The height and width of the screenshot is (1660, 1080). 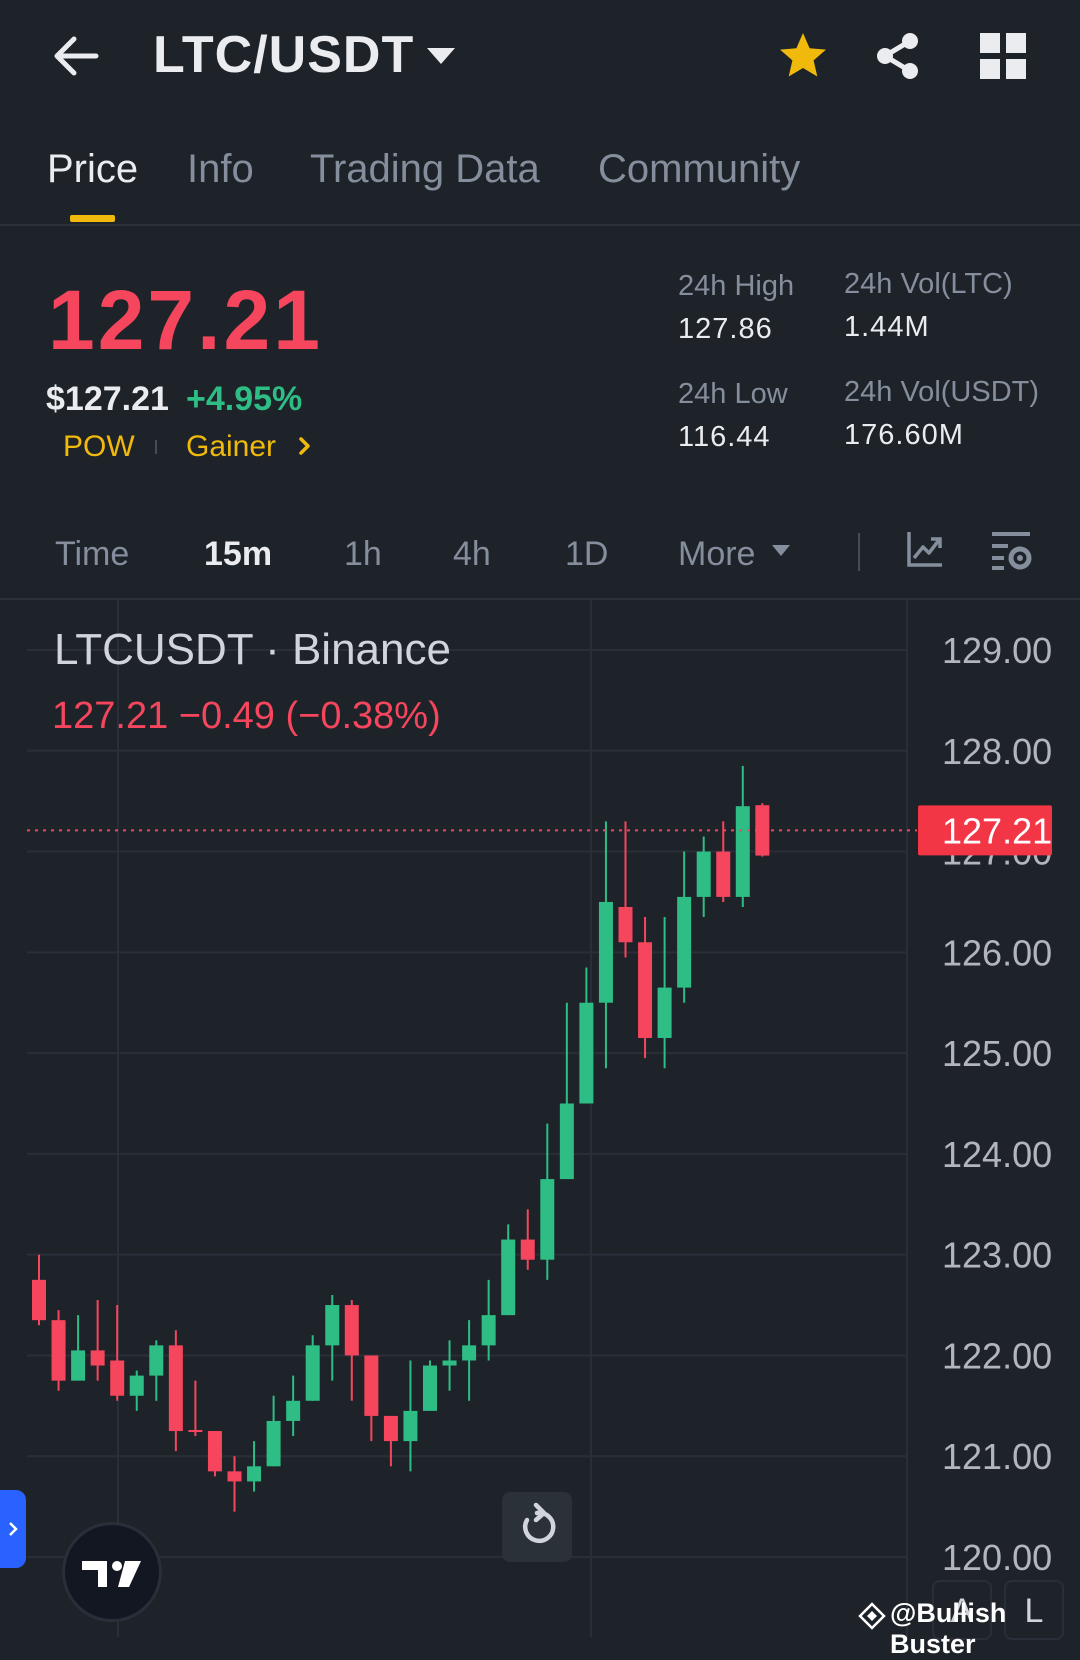 What do you see at coordinates (99, 446) in the screenshot?
I see `tag-pow: POW` at bounding box center [99, 446].